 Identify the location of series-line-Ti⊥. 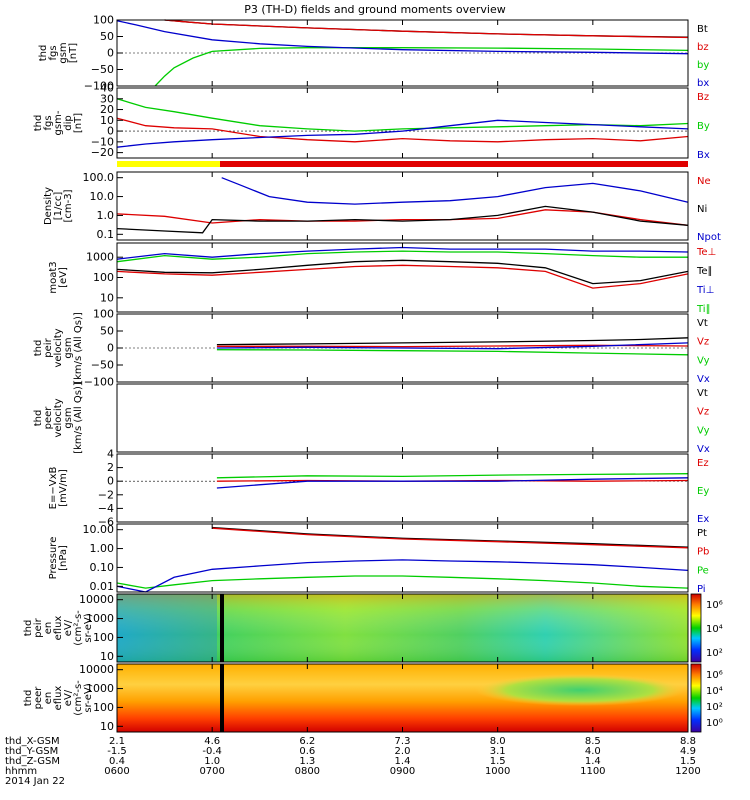
(402, 253).